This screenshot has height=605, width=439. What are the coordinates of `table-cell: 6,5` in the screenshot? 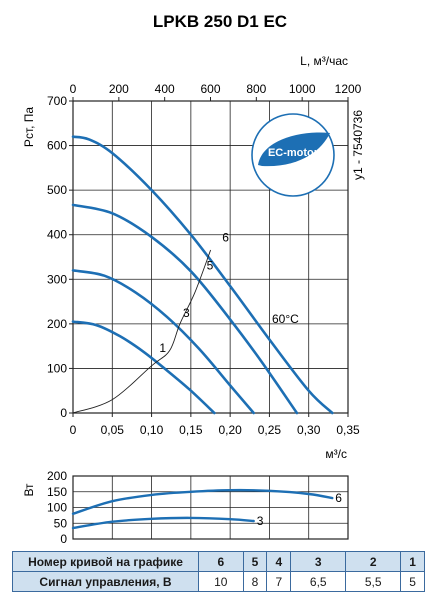 It's located at (318, 581).